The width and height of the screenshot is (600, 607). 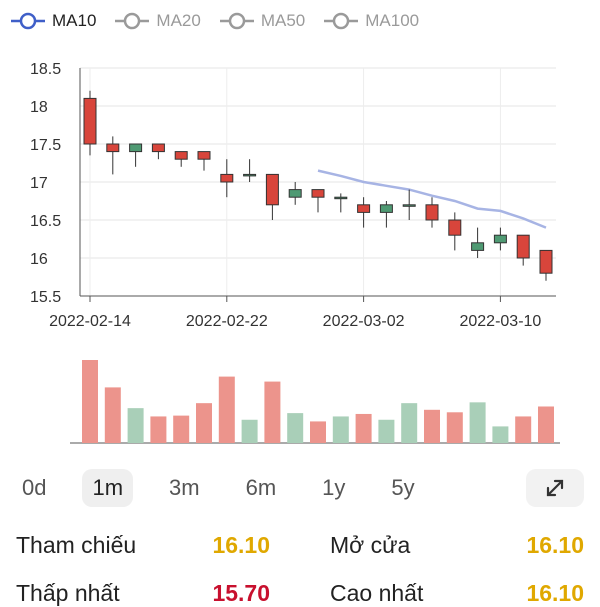 What do you see at coordinates (403, 487) in the screenshot?
I see `tab-5y: 5y` at bounding box center [403, 487].